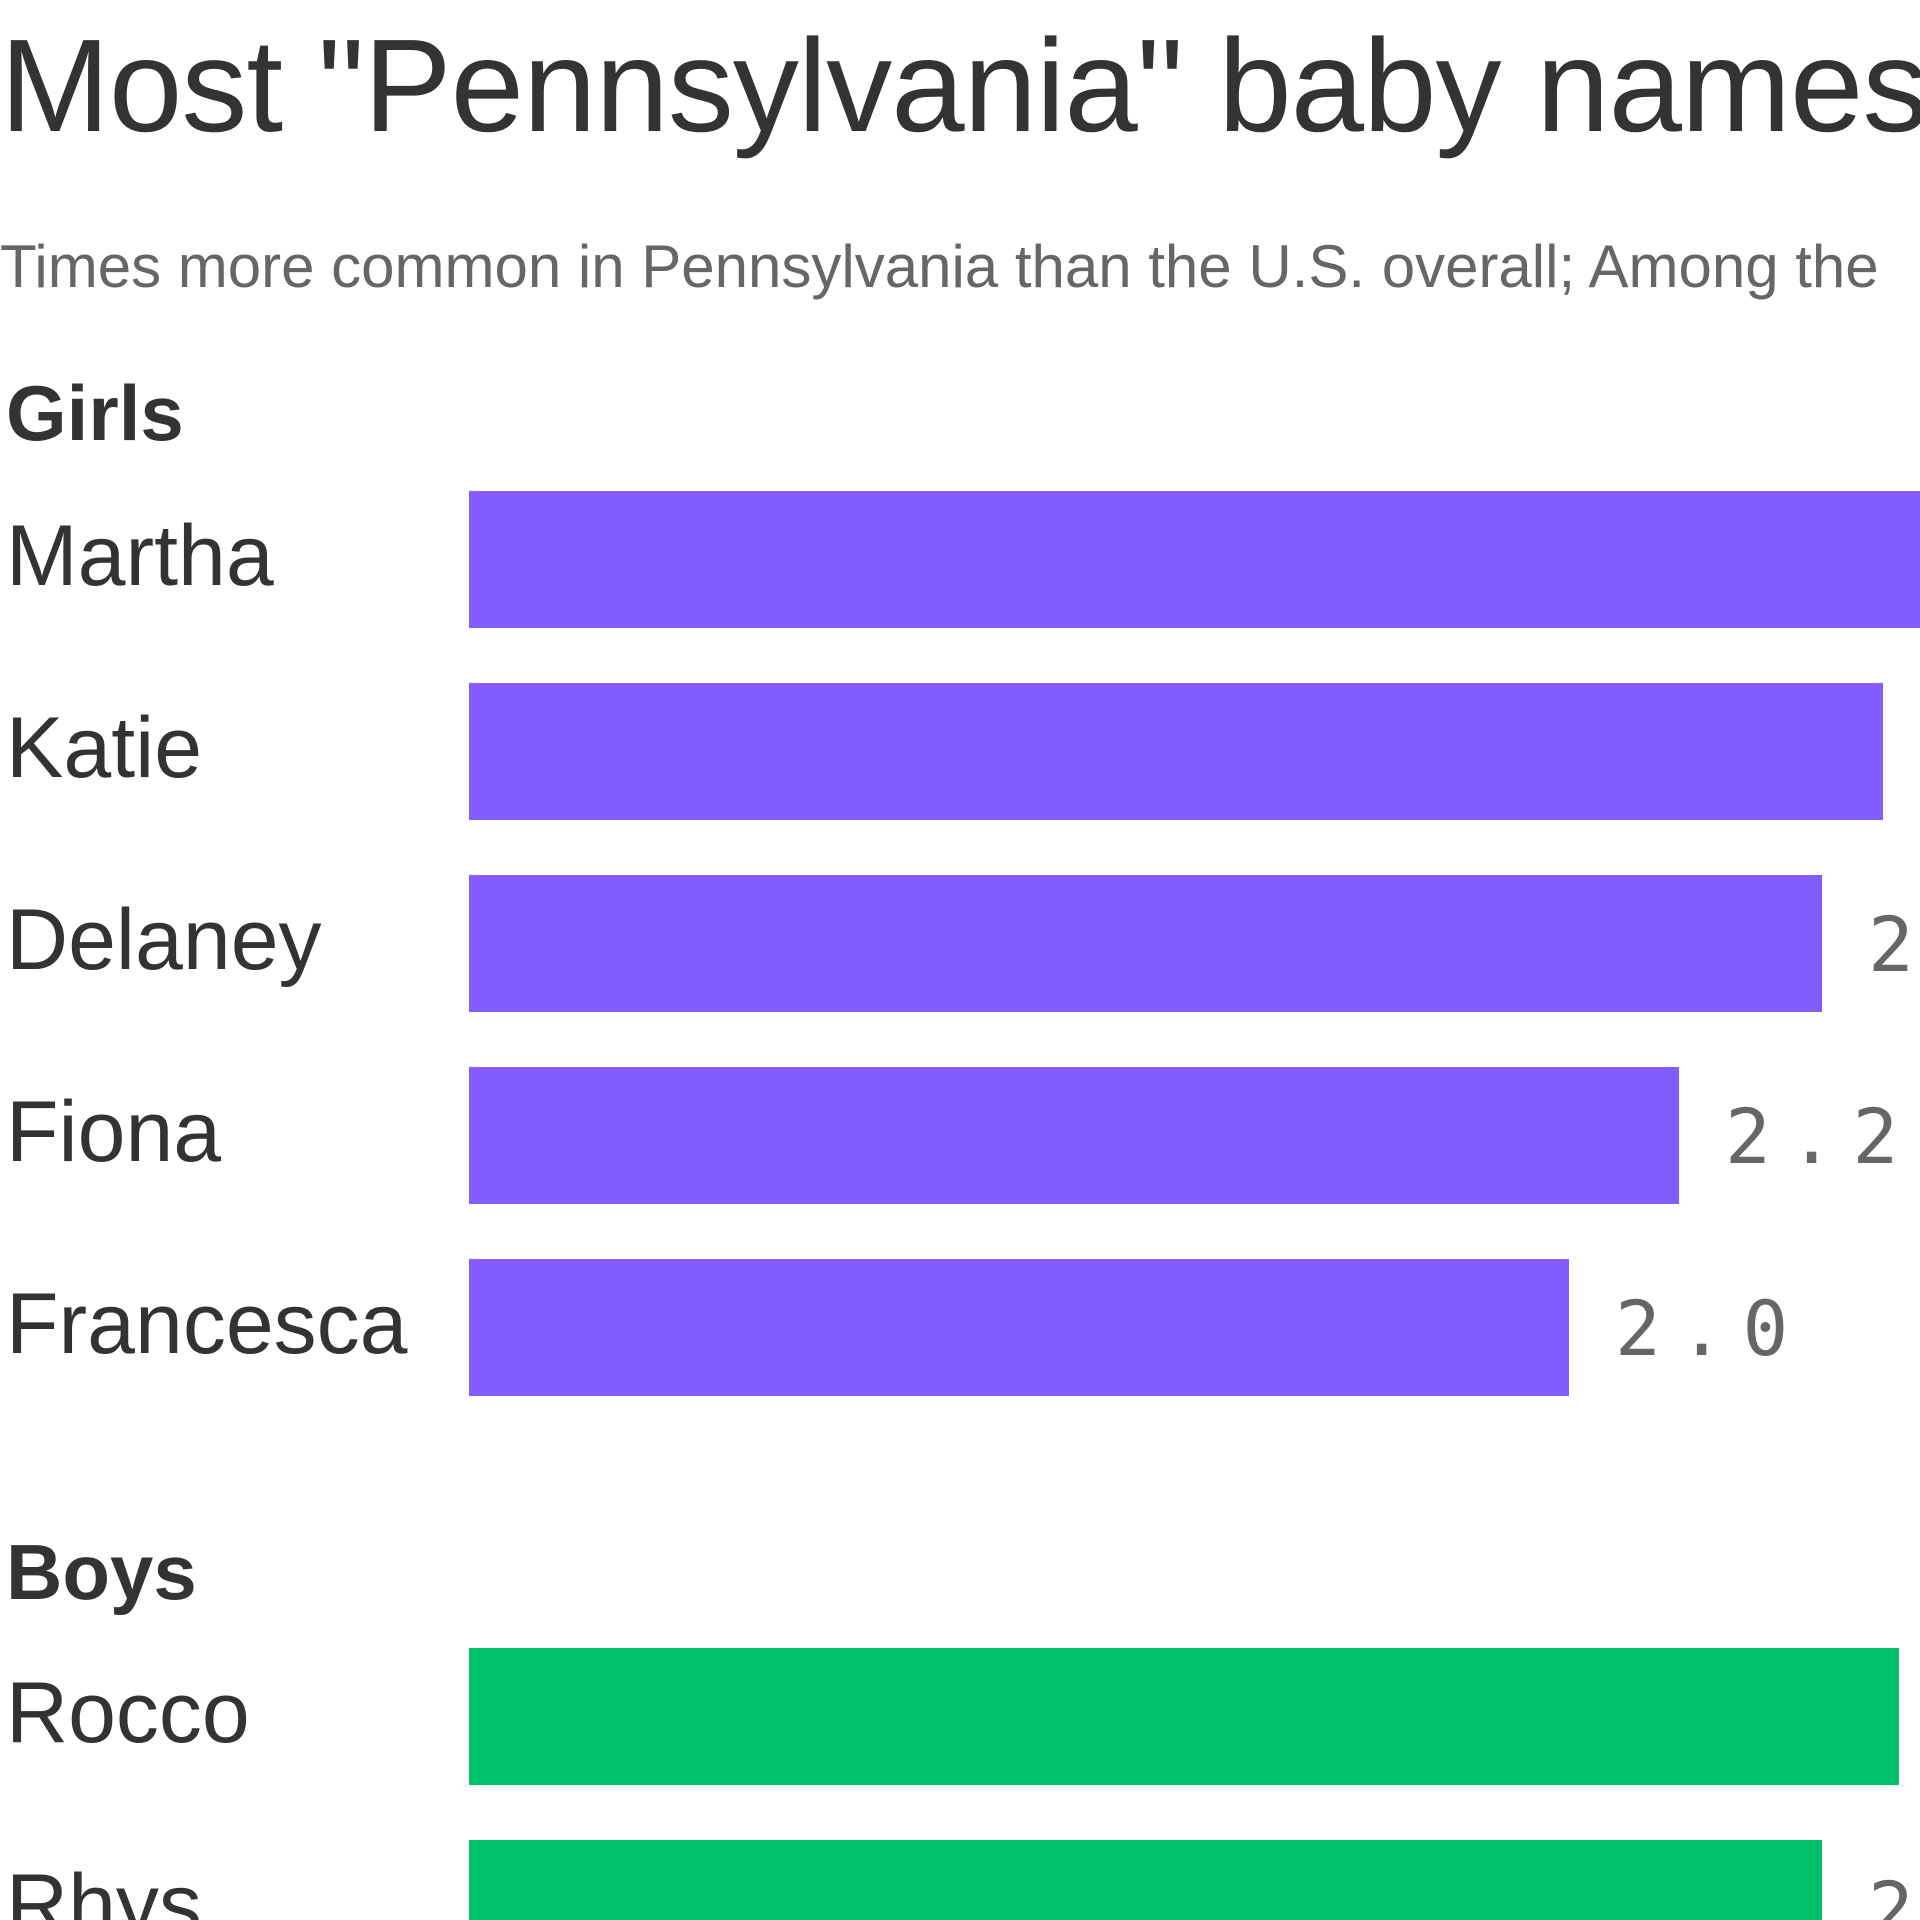 The height and width of the screenshot is (1920, 1920). I want to click on category-label: Rocco, so click(128, 1713).